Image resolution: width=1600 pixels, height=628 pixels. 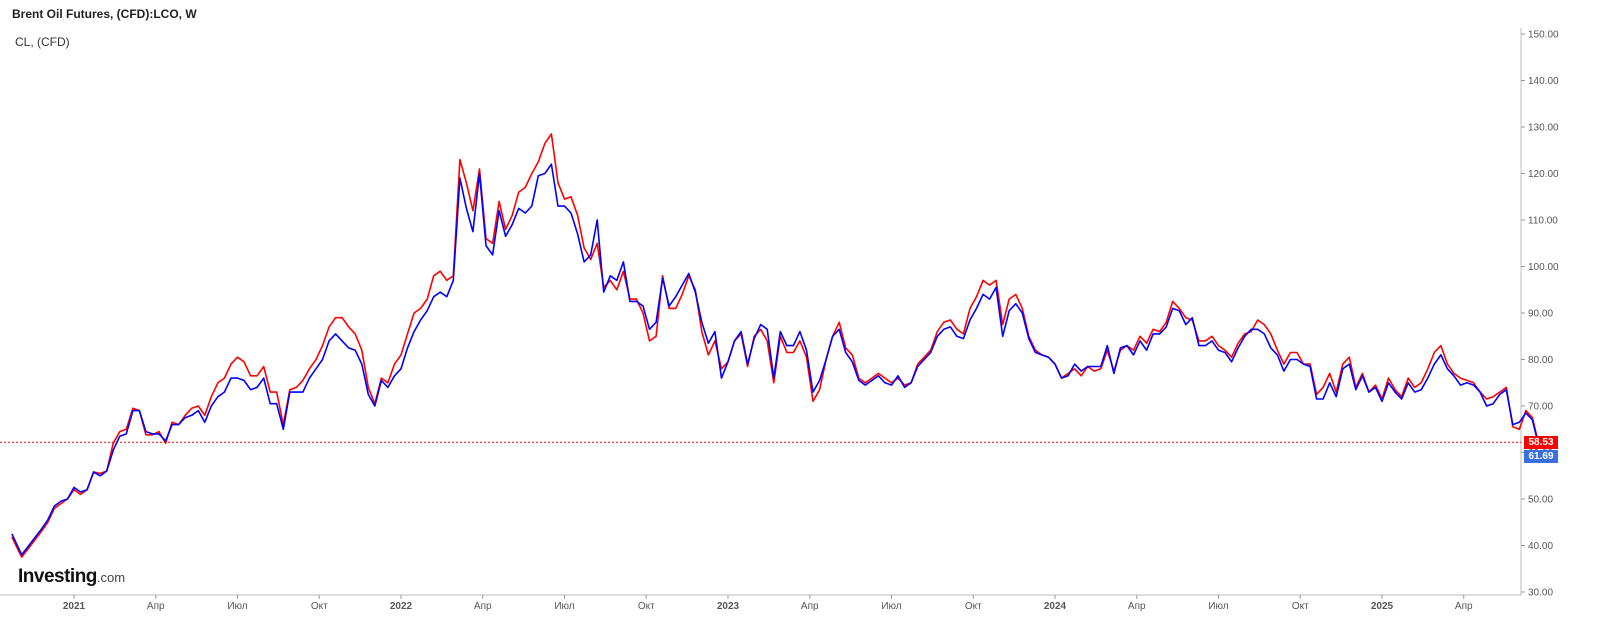 I want to click on logo-suffix: .com, so click(x=111, y=577).